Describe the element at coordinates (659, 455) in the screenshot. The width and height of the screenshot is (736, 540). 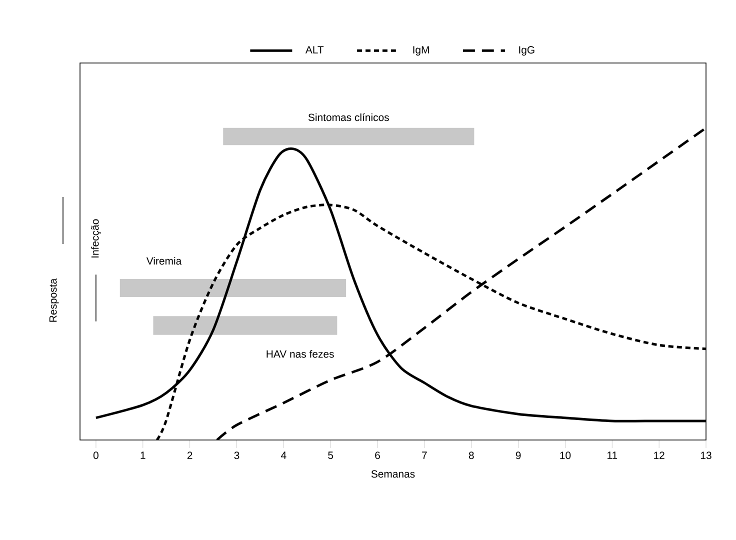
I see `x-tick-label: 12` at that location.